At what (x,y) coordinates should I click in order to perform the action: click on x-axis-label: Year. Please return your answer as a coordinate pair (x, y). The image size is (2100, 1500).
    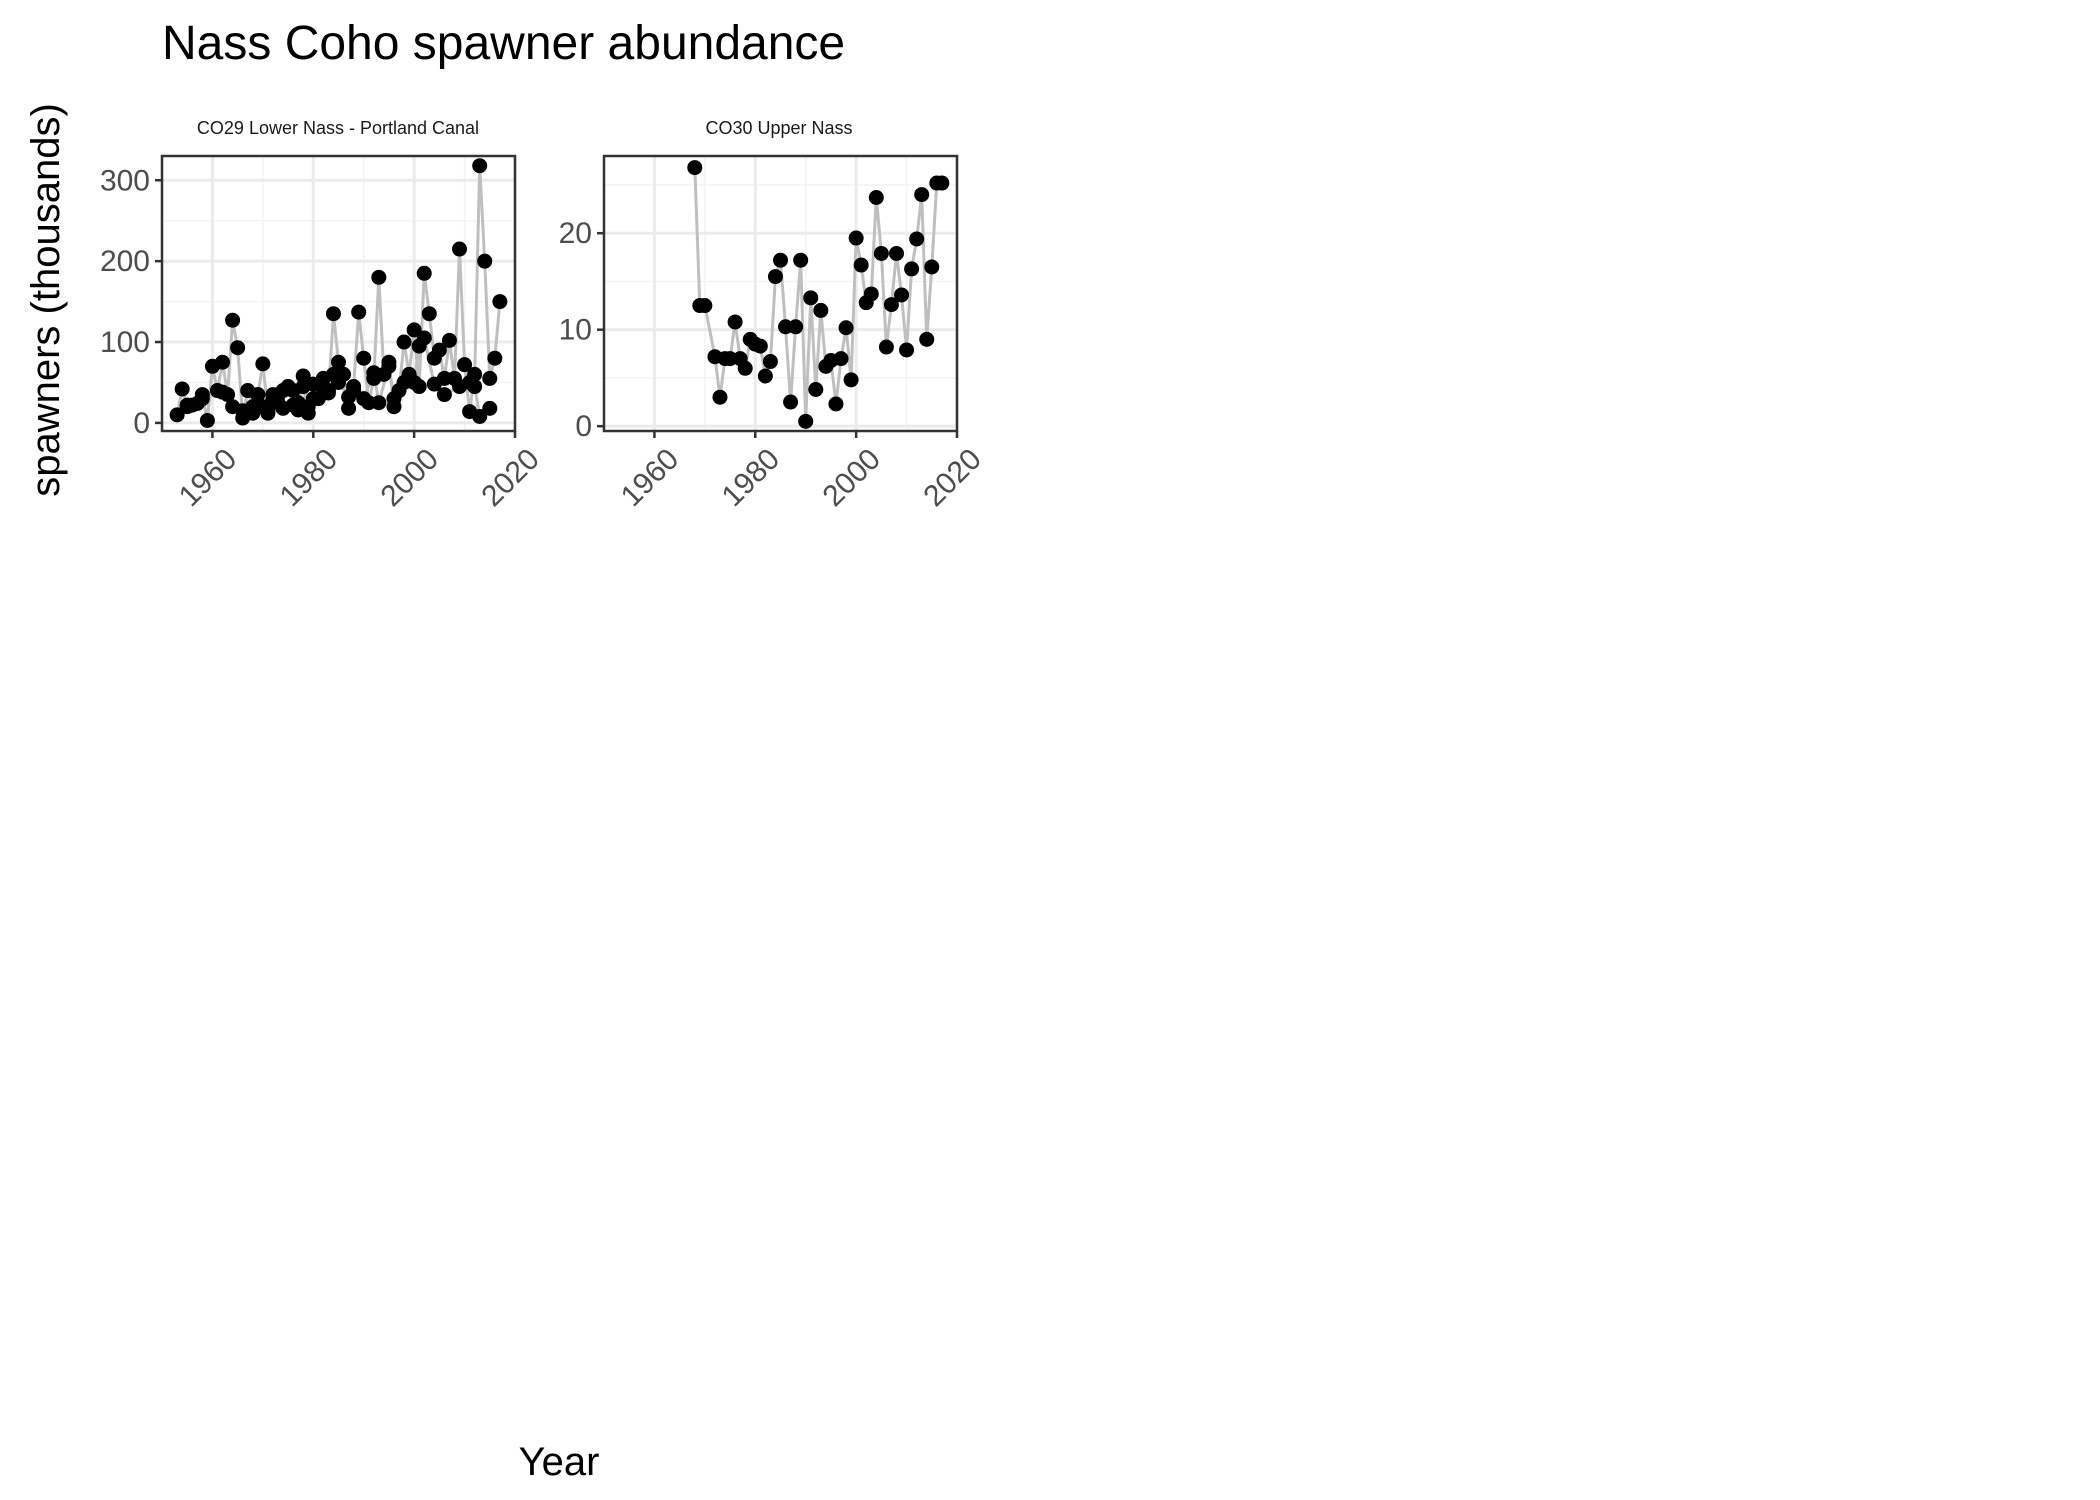
    Looking at the image, I should click on (559, 1462).